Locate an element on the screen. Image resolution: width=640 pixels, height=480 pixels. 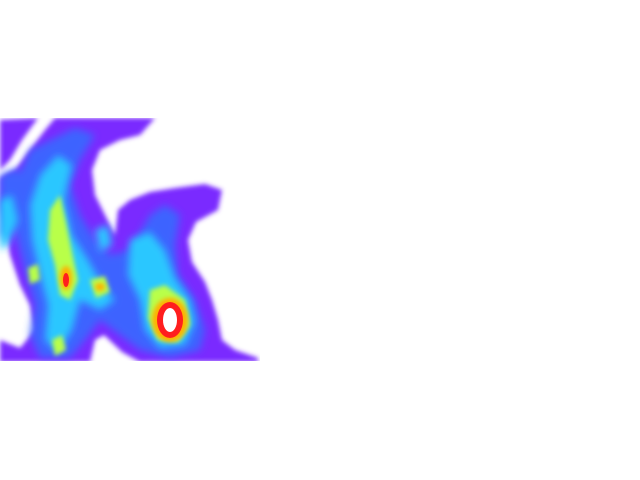
hotspot-core is located at coordinates (170, 320).